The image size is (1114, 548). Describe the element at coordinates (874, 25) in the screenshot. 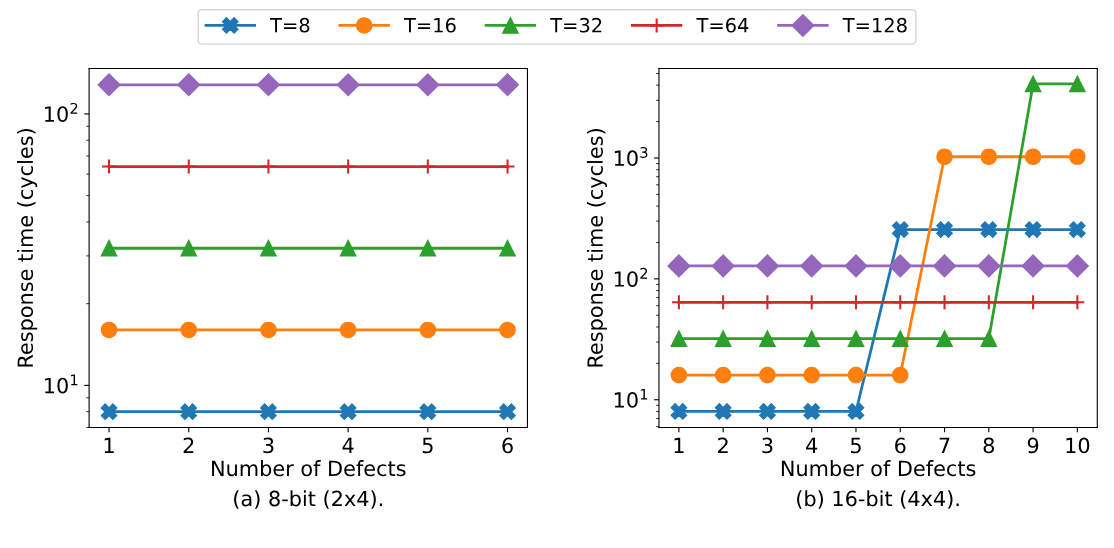

I see `legend-label: T=128` at that location.